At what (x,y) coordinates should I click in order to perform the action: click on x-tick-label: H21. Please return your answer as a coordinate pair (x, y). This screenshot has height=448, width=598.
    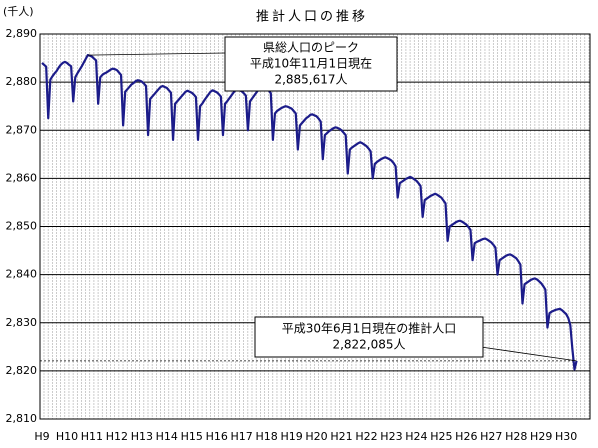
    Looking at the image, I should click on (341, 436).